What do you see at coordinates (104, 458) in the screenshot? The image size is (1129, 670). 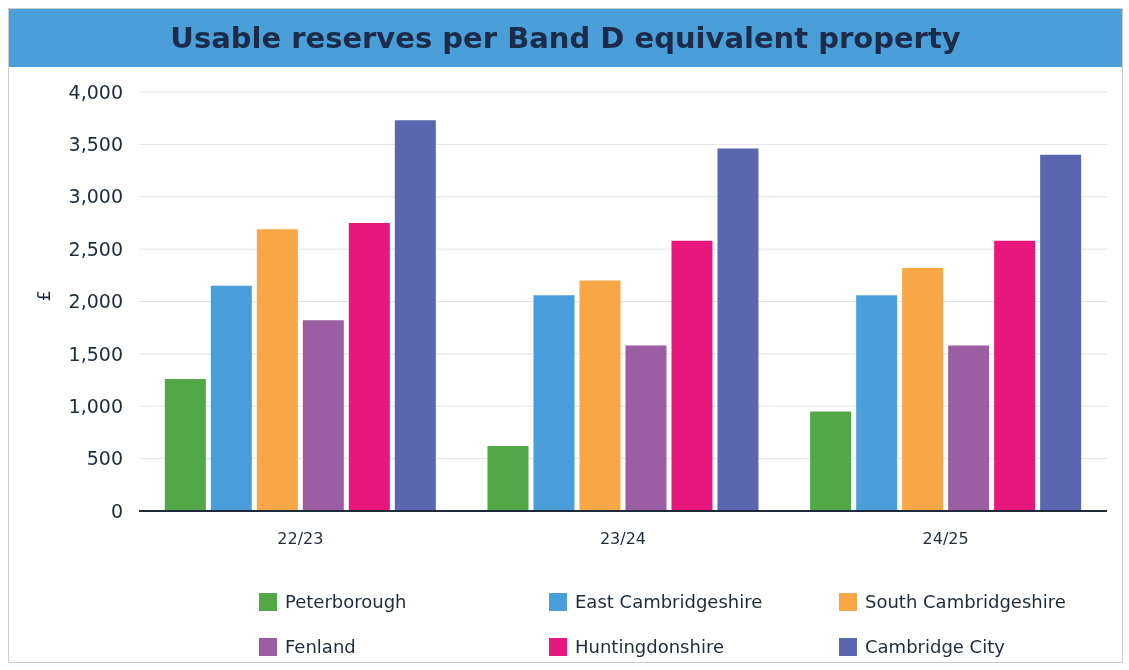 I see `y-tick-label: 500` at bounding box center [104, 458].